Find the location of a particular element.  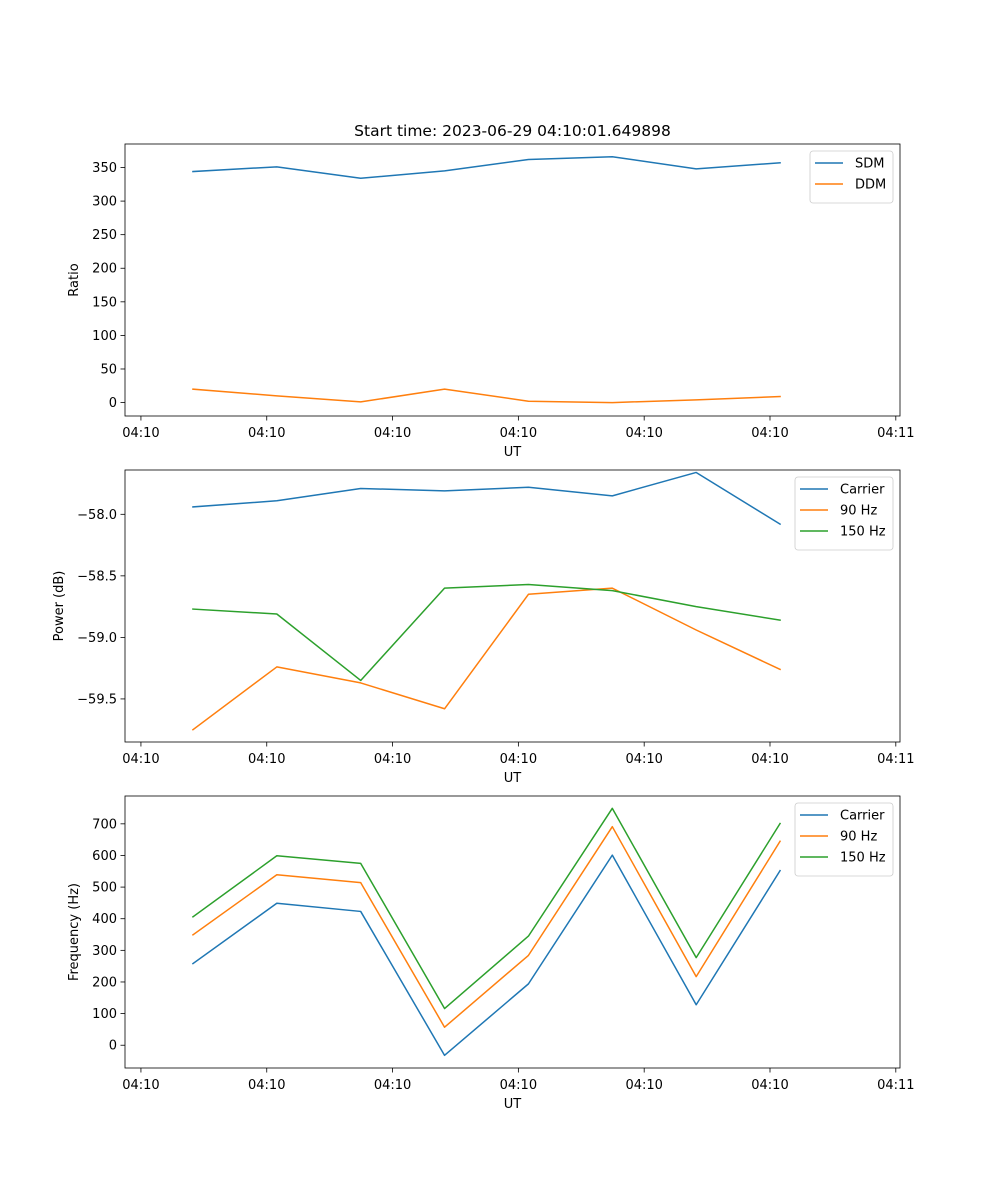

y-tick-label: −58.5 is located at coordinates (97, 576).